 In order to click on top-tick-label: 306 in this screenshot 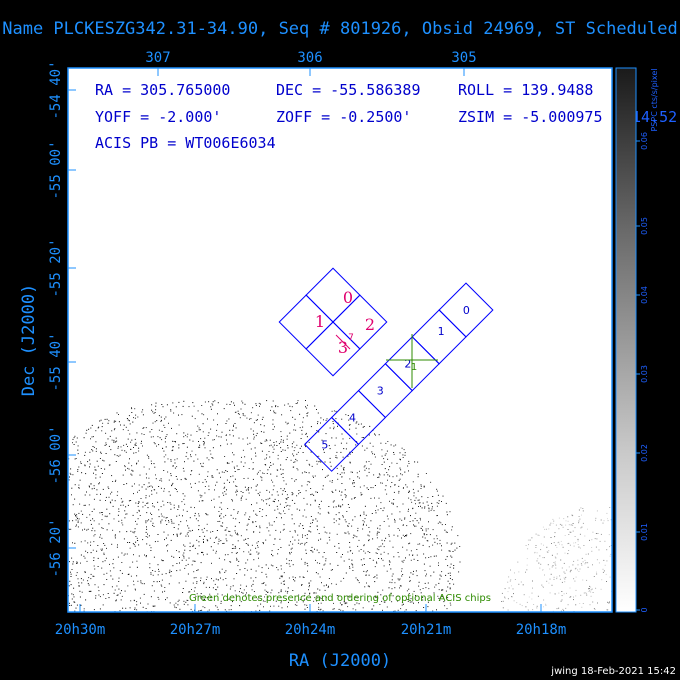, I will do `click(309, 58)`.